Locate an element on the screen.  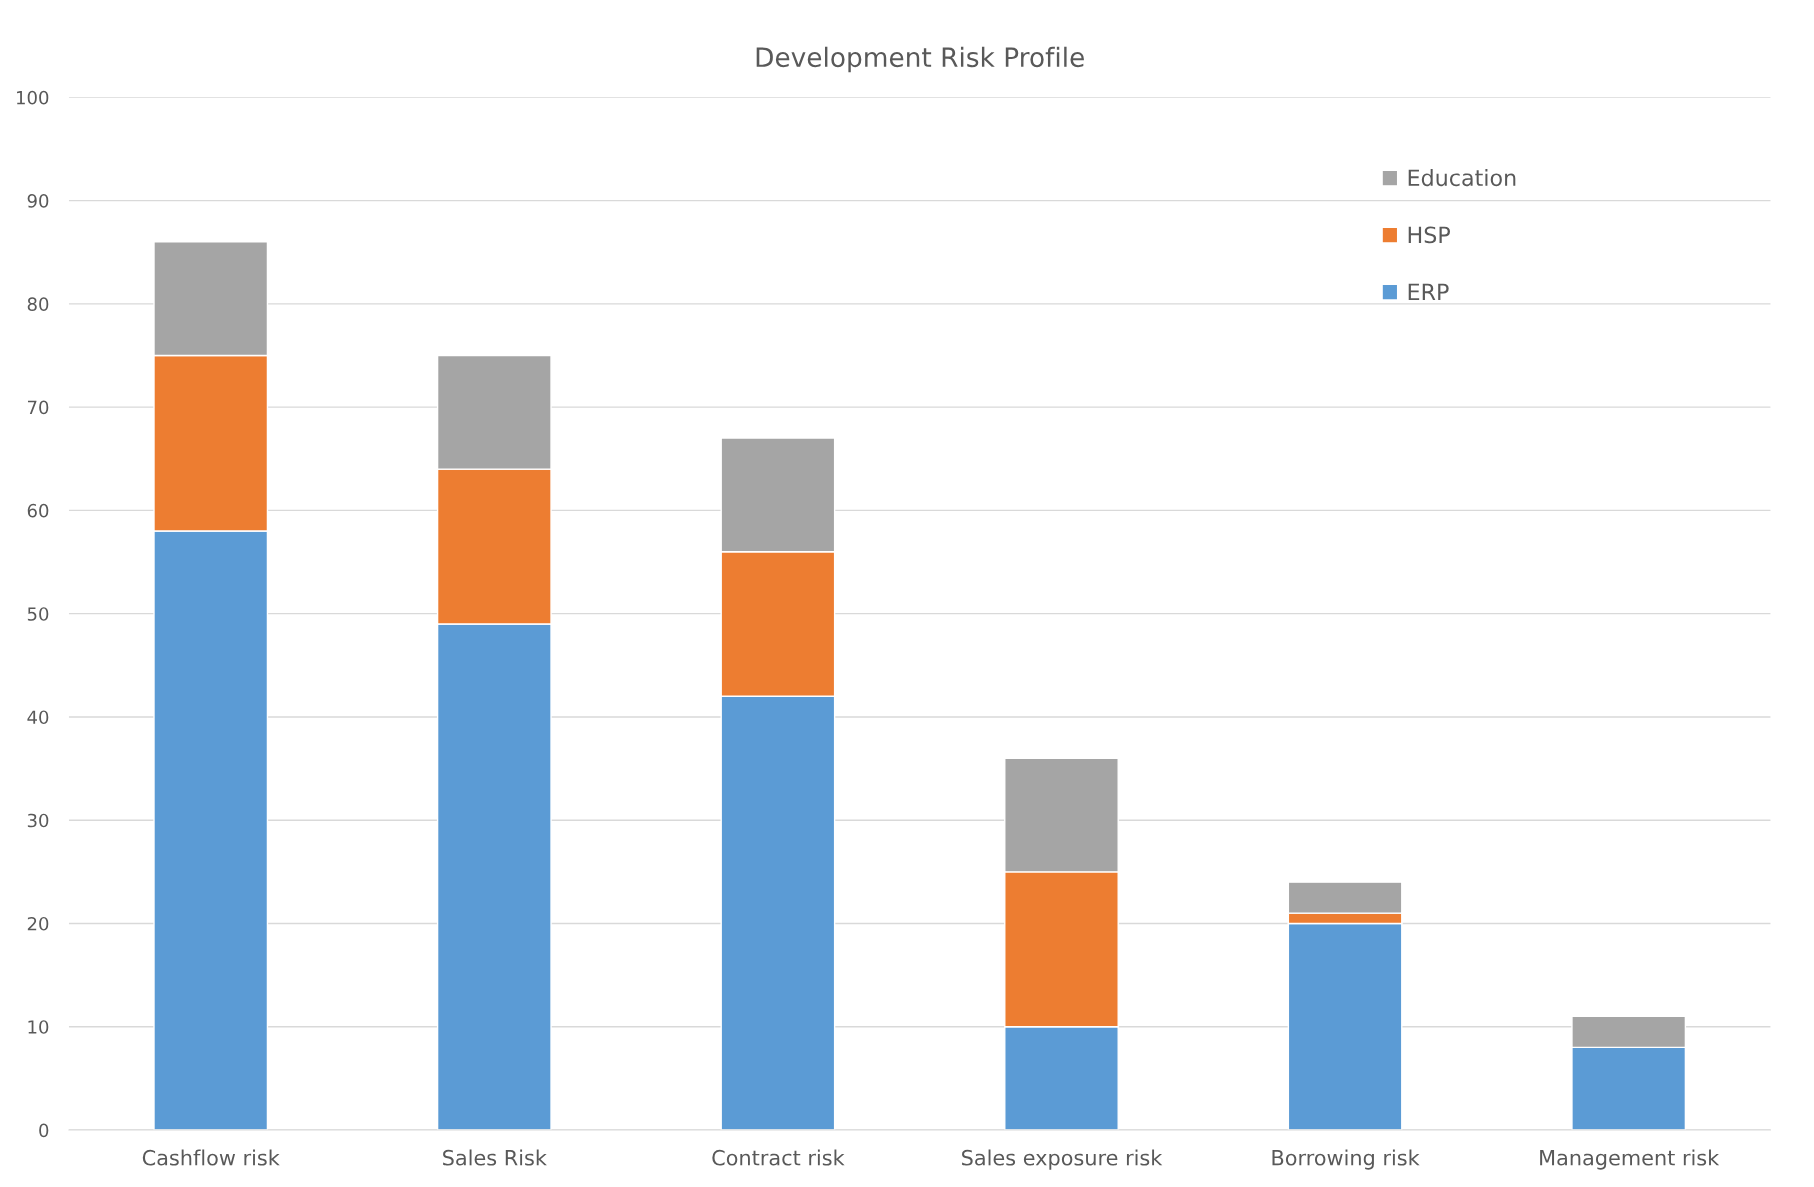
x-tick-label: Borrowing risk is located at coordinates (1346, 1159).